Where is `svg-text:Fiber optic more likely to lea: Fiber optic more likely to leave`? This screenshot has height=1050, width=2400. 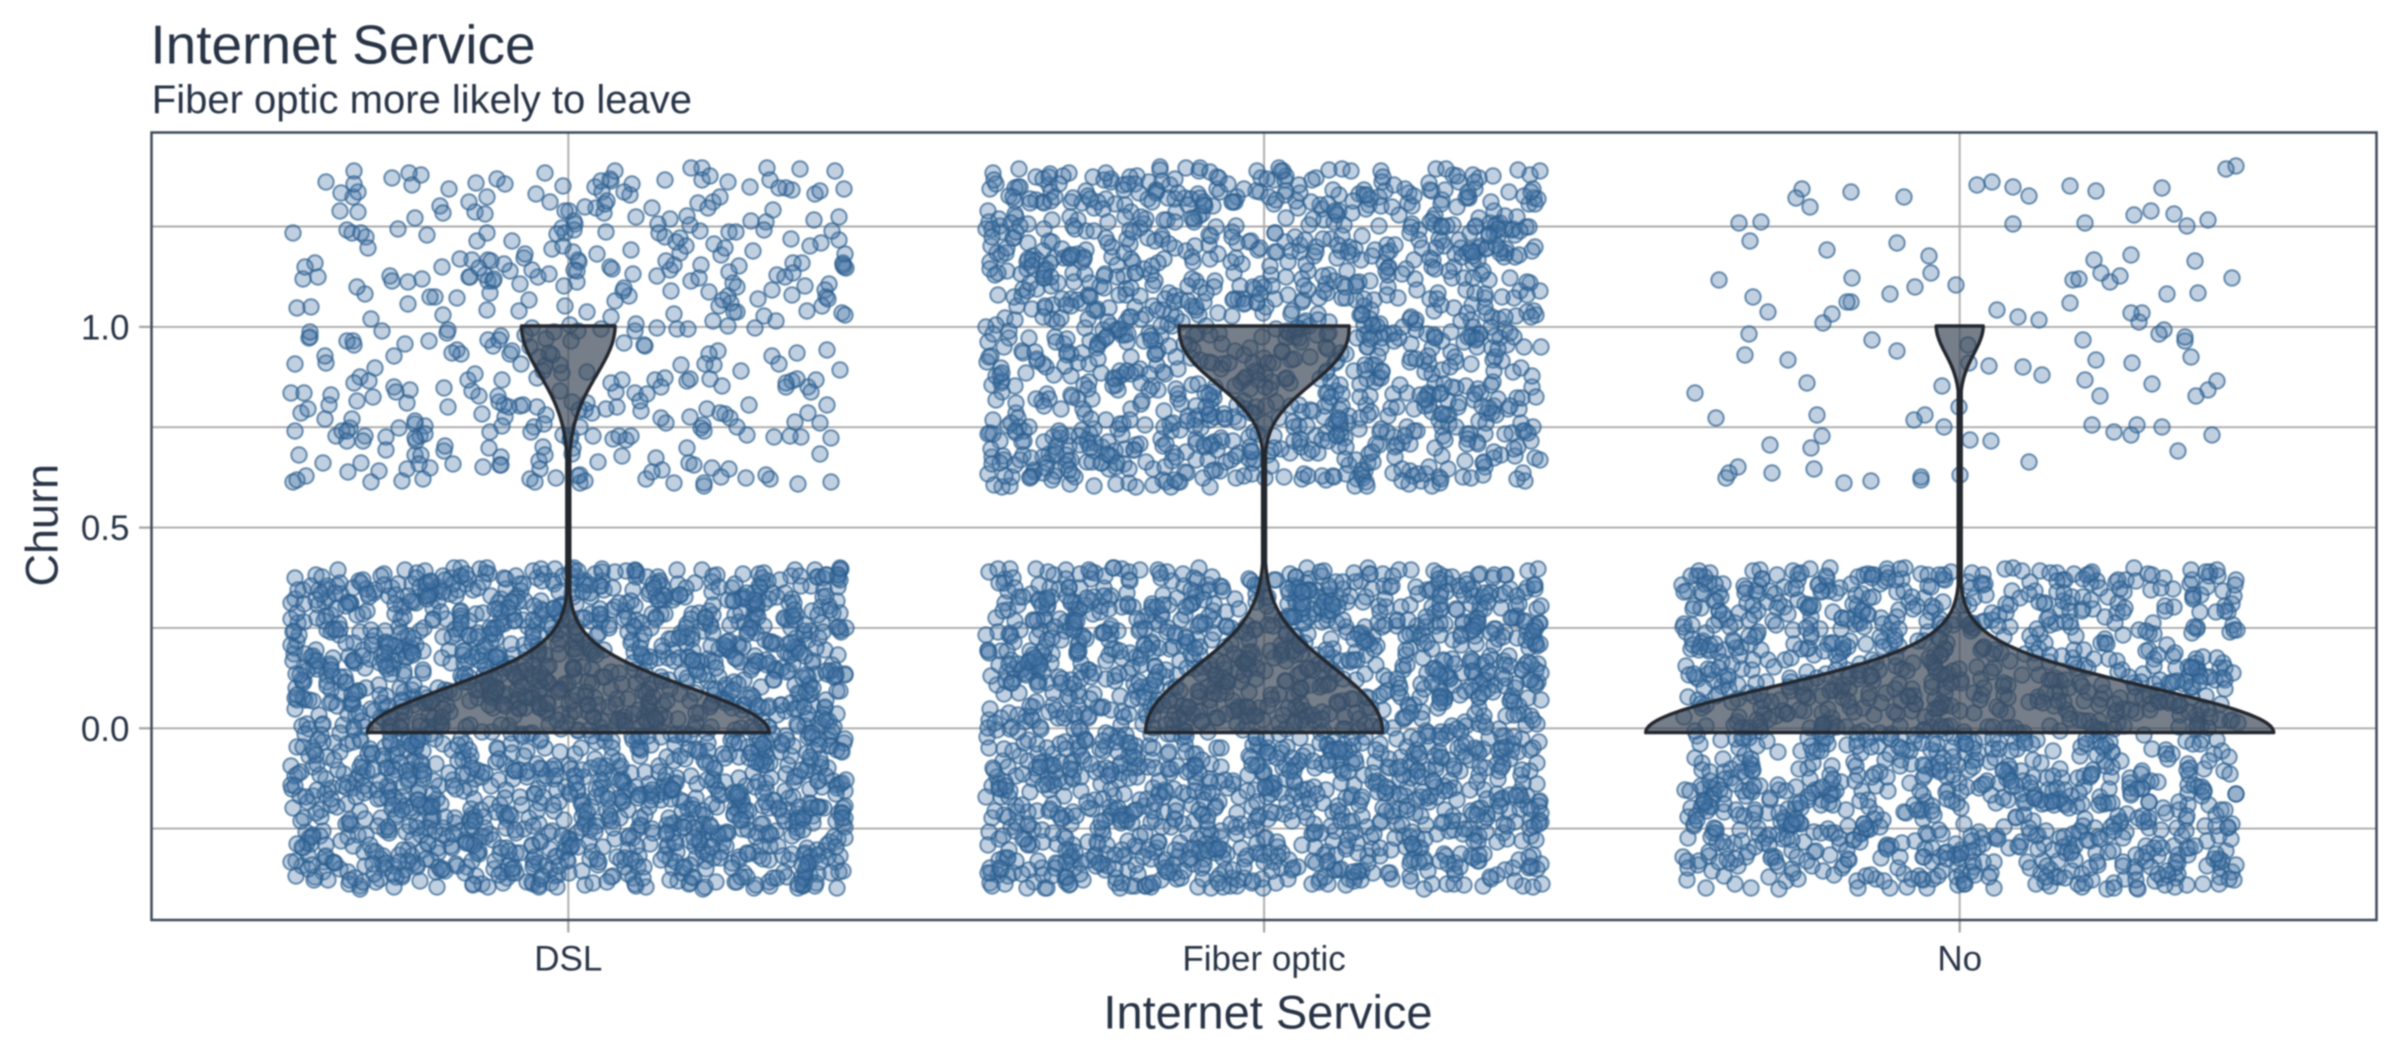 svg-text:Fiber optic more likely to lea: Fiber optic more likely to leave is located at coordinates (422, 100).